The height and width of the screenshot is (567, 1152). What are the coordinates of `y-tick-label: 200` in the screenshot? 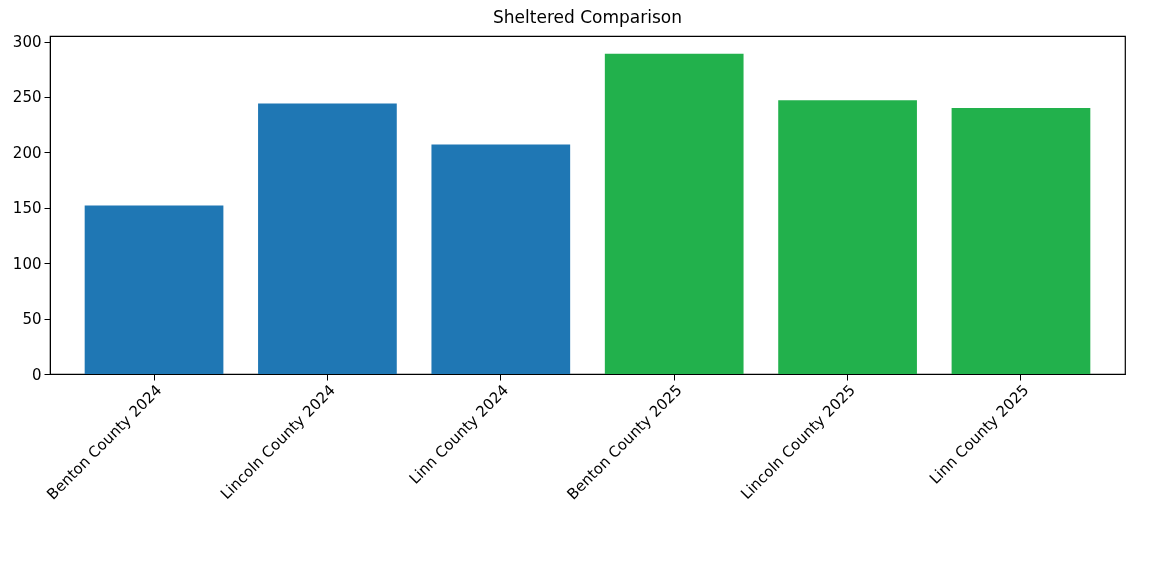 It's located at (27, 152).